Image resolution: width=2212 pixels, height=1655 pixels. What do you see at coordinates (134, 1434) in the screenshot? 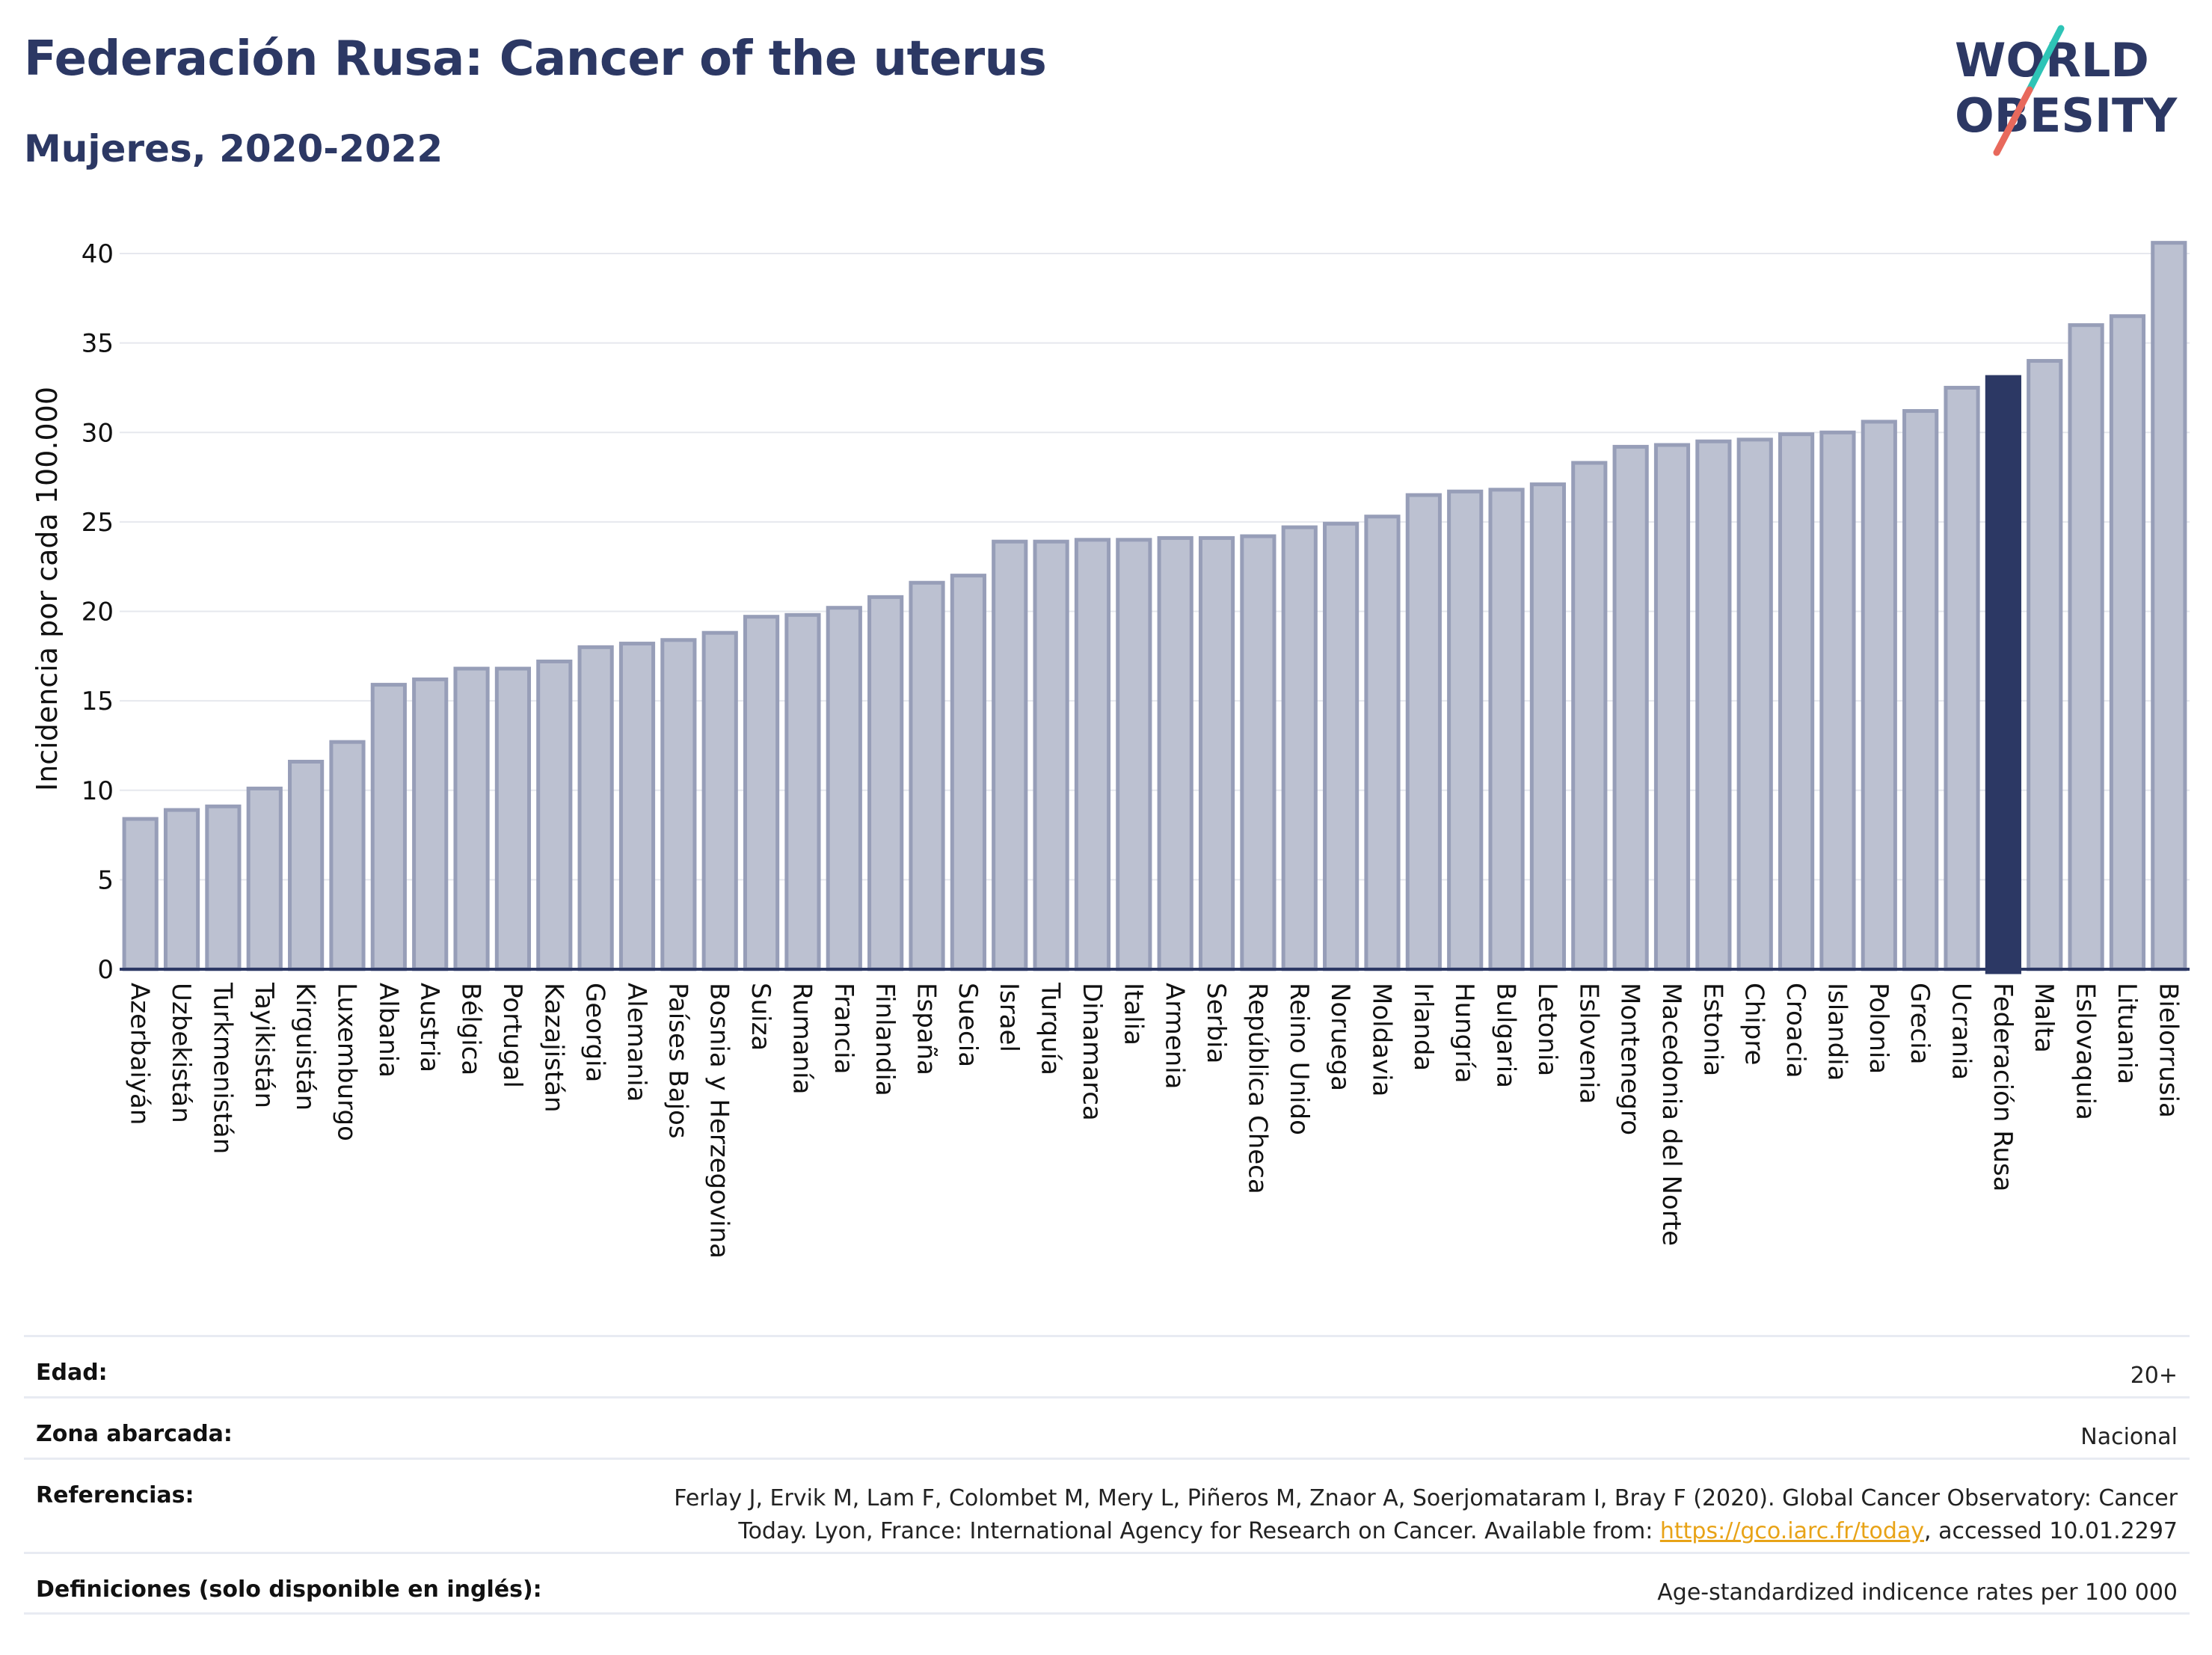
I see `zone-label: Zona abarcada:` at bounding box center [134, 1434].